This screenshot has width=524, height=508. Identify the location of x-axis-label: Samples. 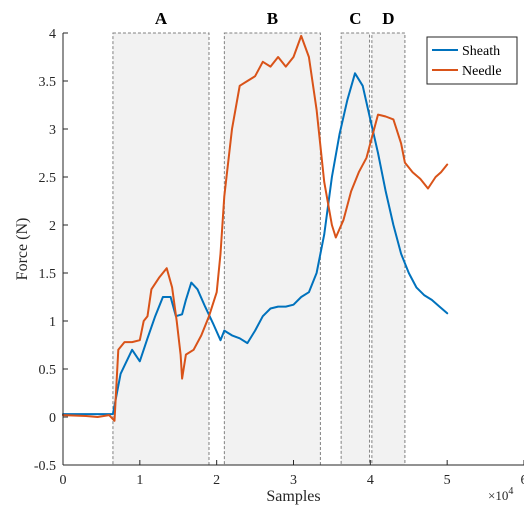
(293, 496).